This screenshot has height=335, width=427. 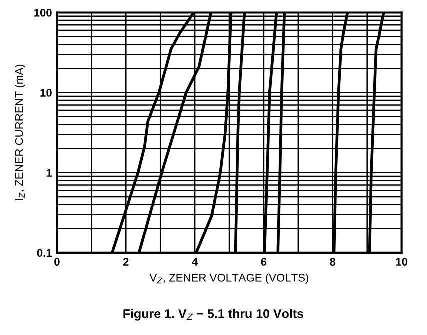 What do you see at coordinates (195, 262) in the screenshot?
I see `x-tick-label: 4` at bounding box center [195, 262].